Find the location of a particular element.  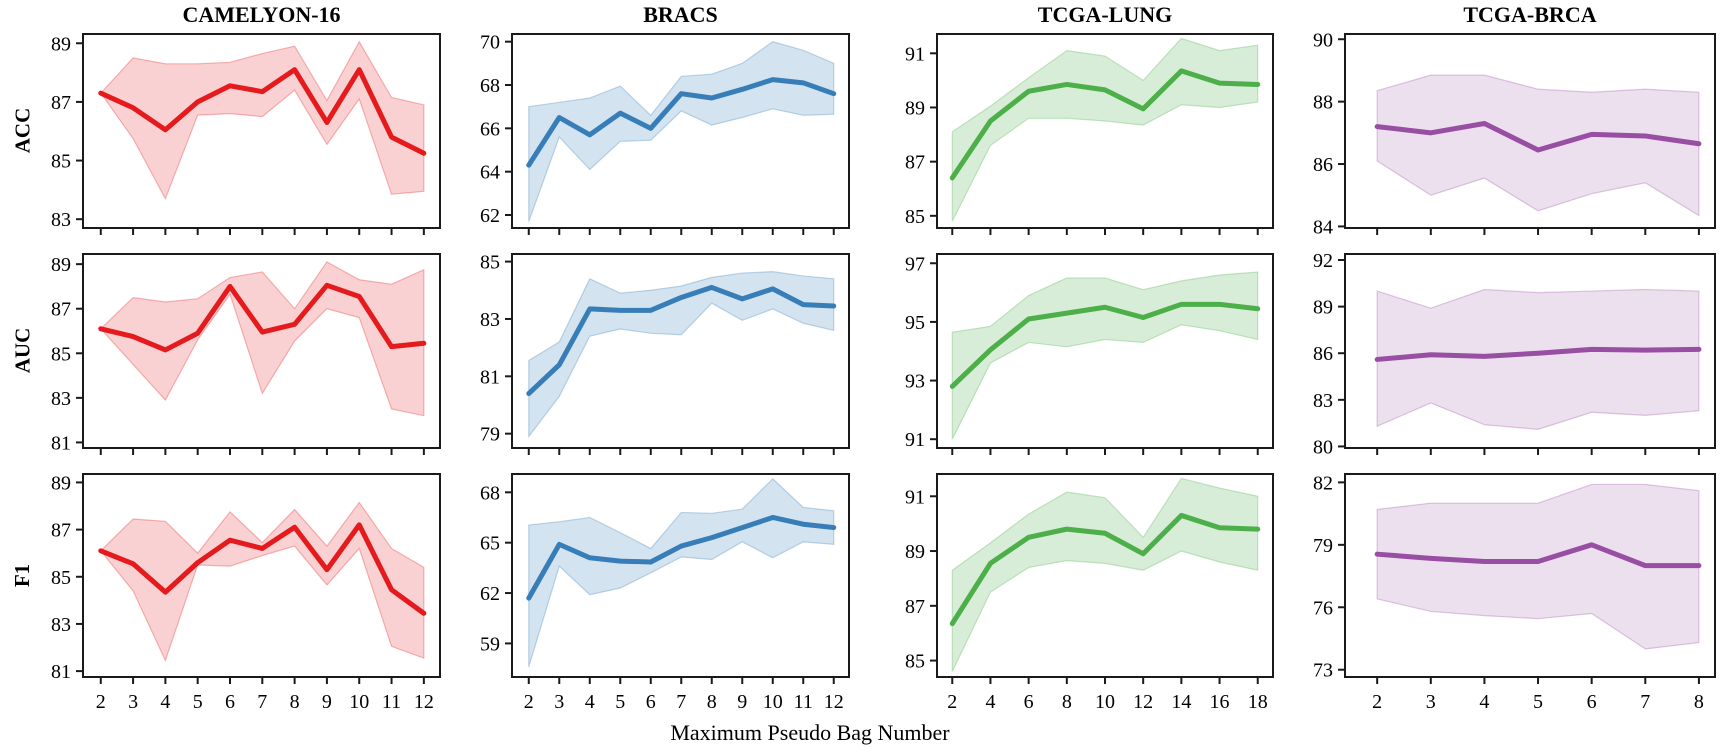

subplot-bracs-acc: 62 64 66 68 70 is located at coordinates (652, 134).